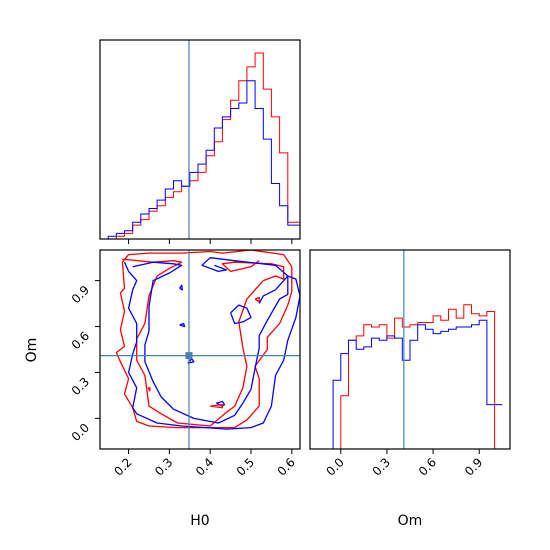 The image size is (550, 550). I want to click on om-hist-red, so click(414, 376).